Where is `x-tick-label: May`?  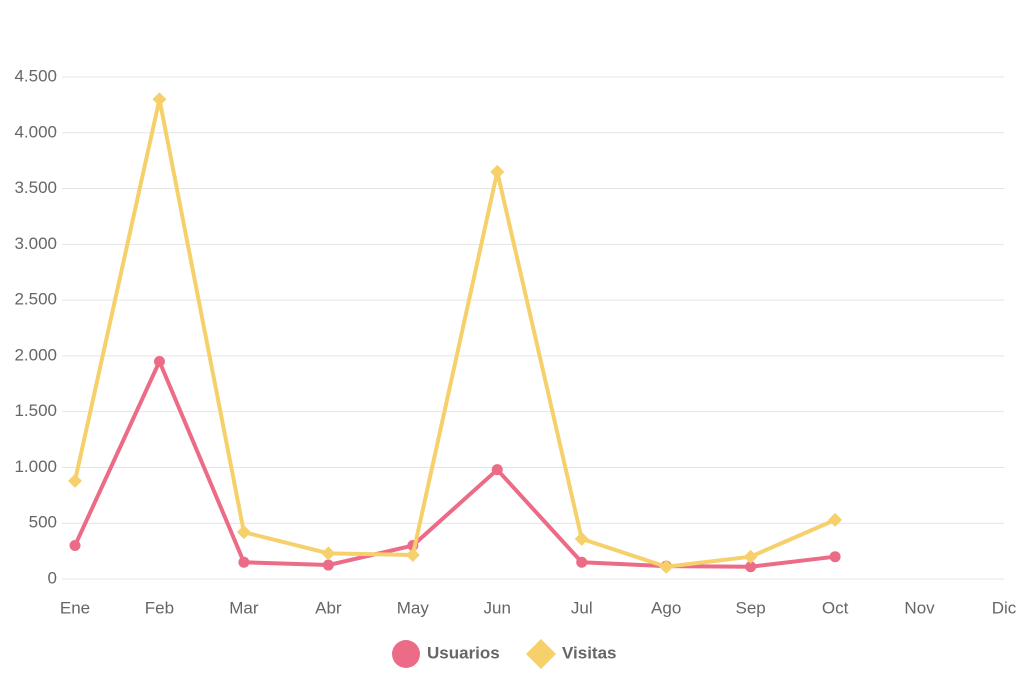 x-tick-label: May is located at coordinates (413, 607).